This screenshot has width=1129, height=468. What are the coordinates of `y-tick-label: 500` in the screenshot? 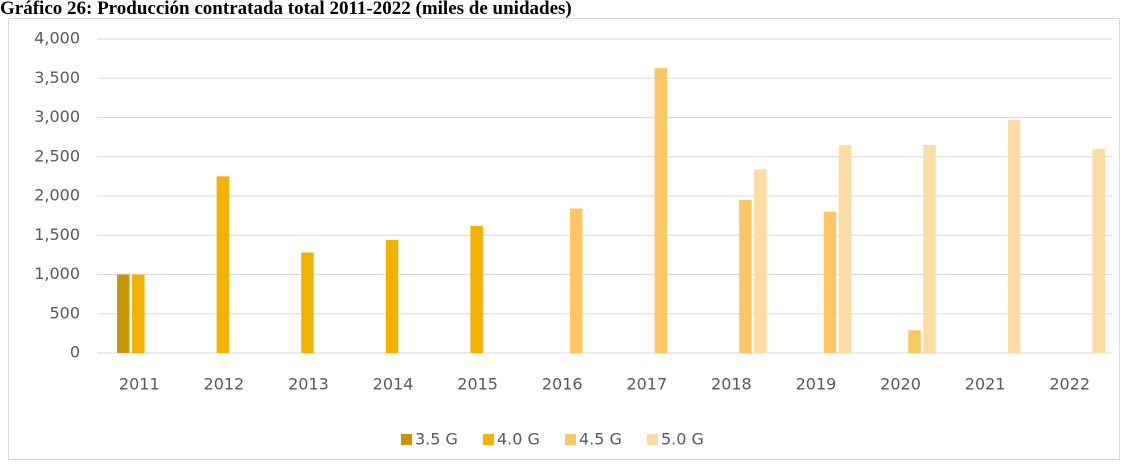 It's located at (64, 312).